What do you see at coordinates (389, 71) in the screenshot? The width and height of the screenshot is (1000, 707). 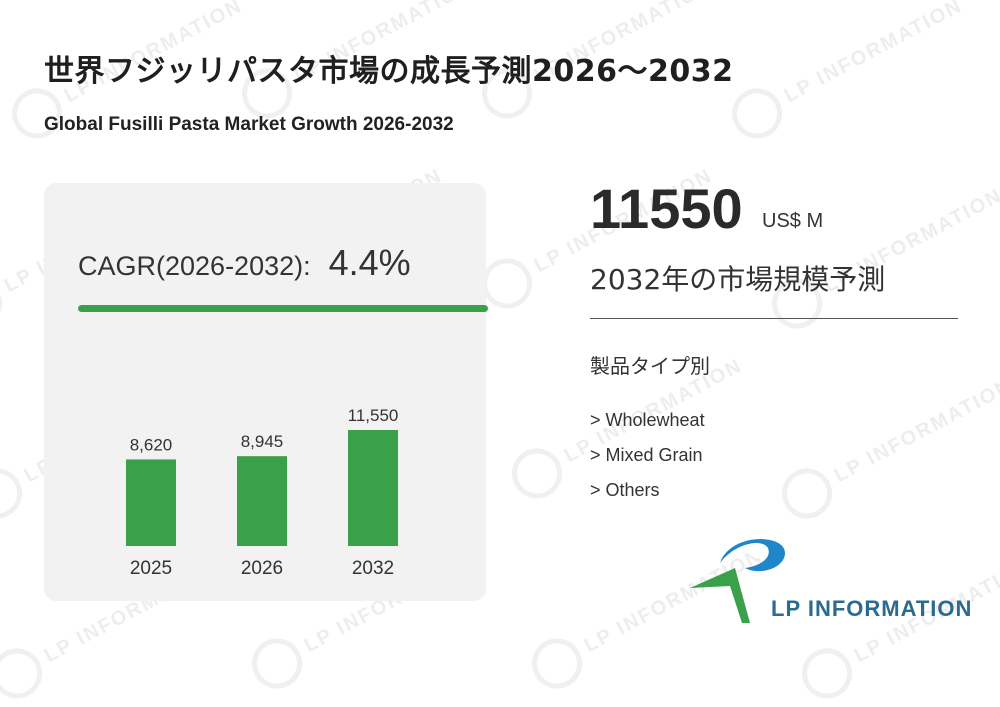 I see `page-title: 世界フジッリパスタ市場の成長予測2026～2032` at bounding box center [389, 71].